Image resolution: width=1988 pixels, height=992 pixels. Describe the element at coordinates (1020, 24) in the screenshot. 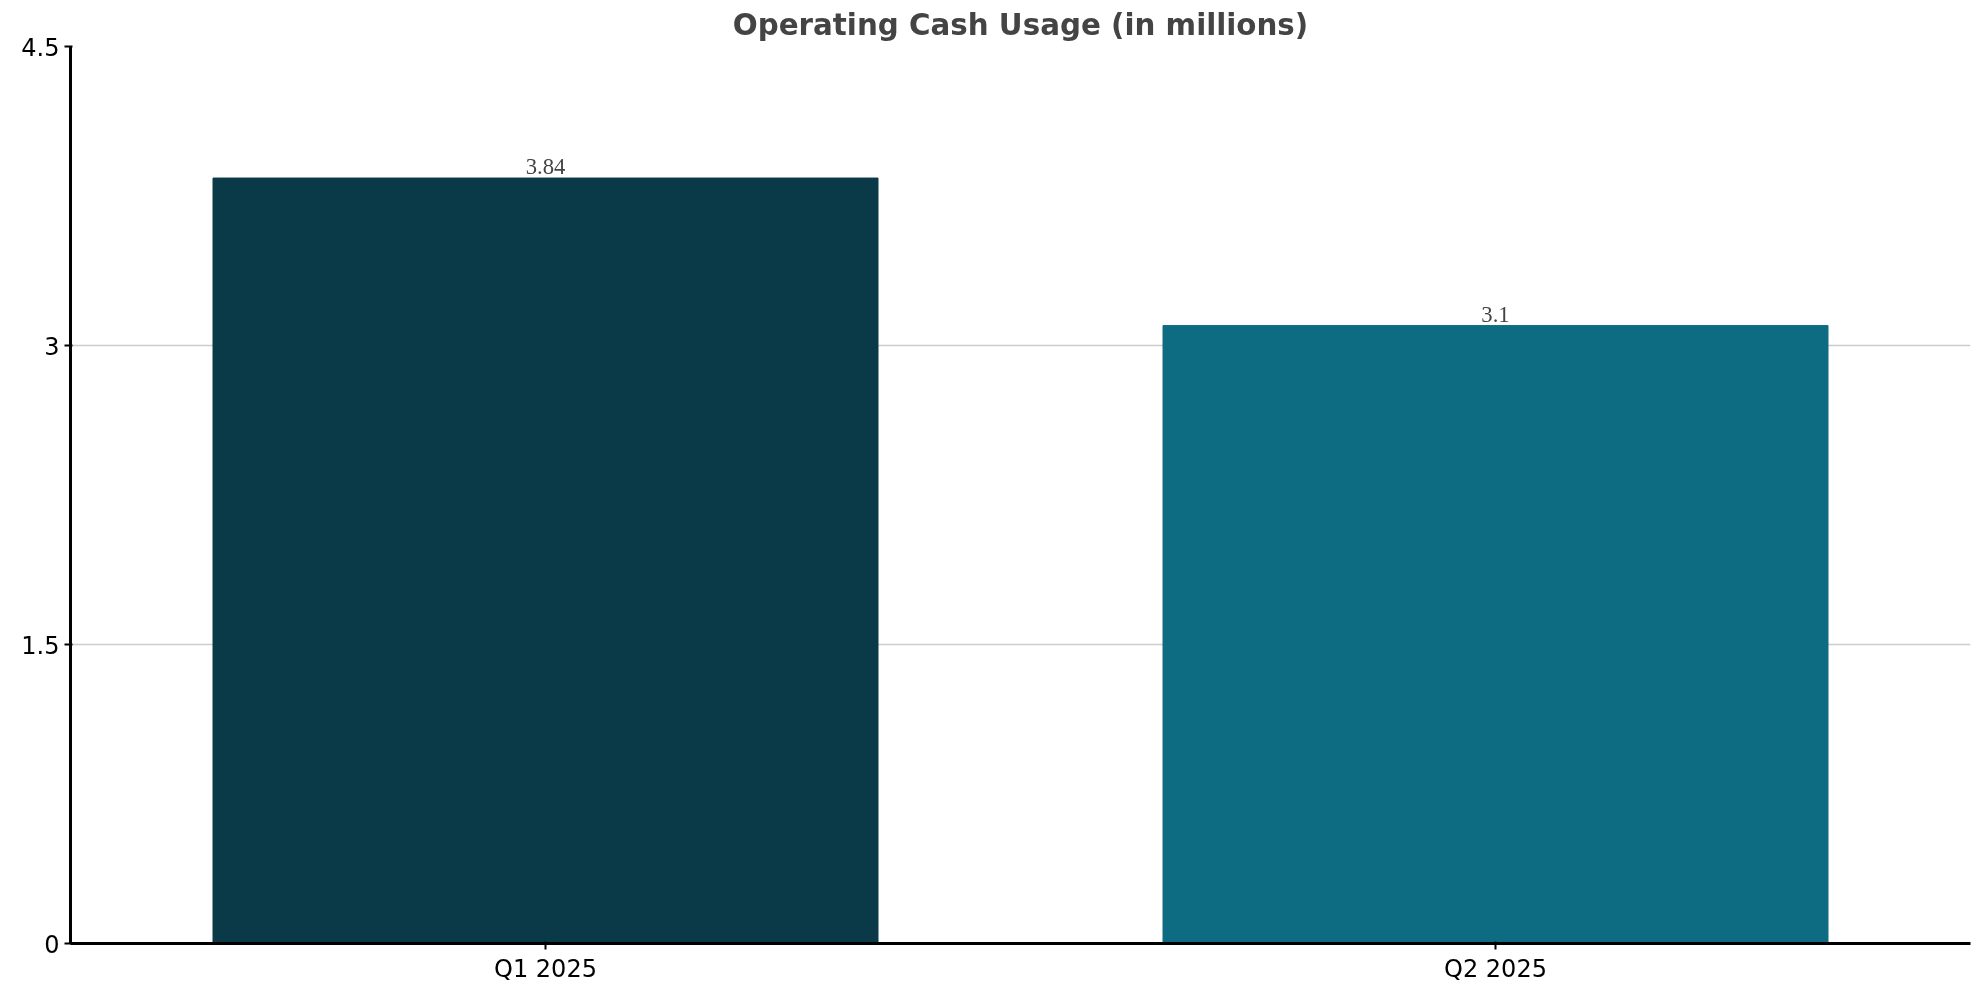

I see `chart-title: Operating Cash Usage (in millions)` at that location.